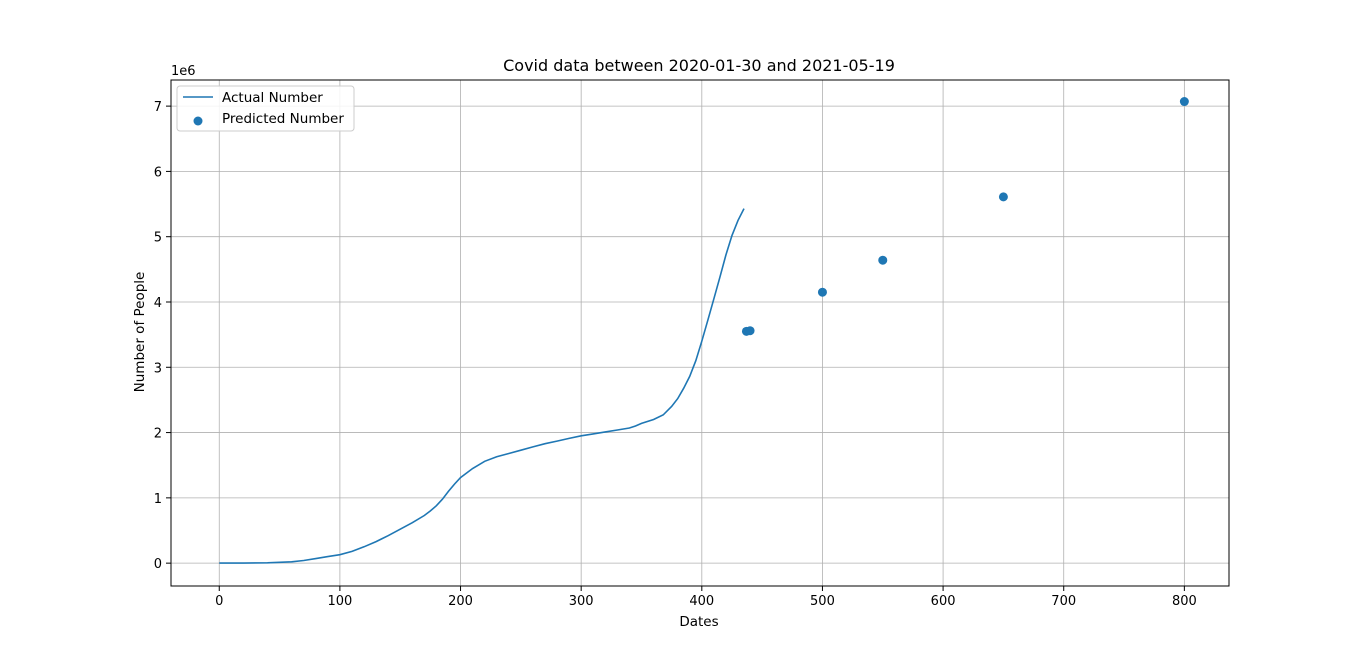 The image size is (1366, 658). I want to click on x-tick-label: 300, so click(581, 601).